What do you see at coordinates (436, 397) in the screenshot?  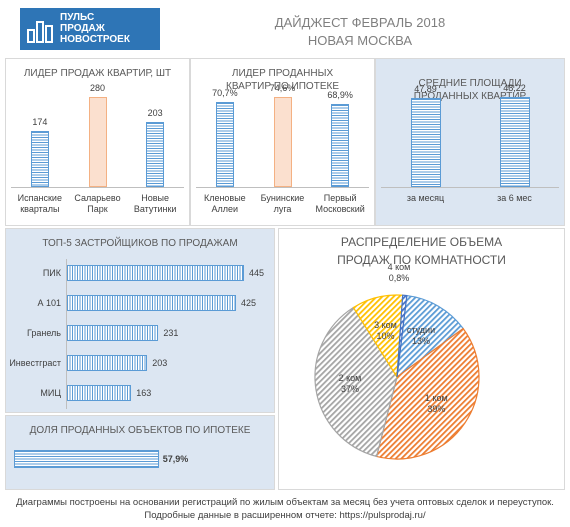 I see `slice-label: 1 ком` at bounding box center [436, 397].